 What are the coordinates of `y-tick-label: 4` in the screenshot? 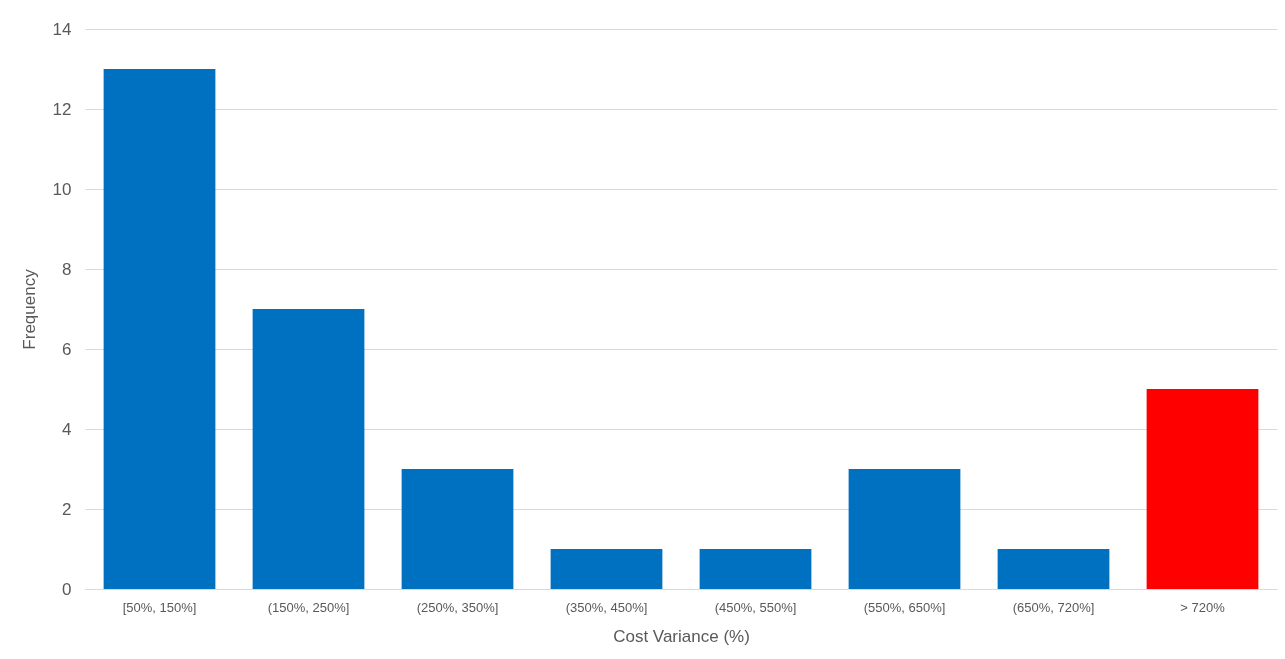 It's located at (67, 429).